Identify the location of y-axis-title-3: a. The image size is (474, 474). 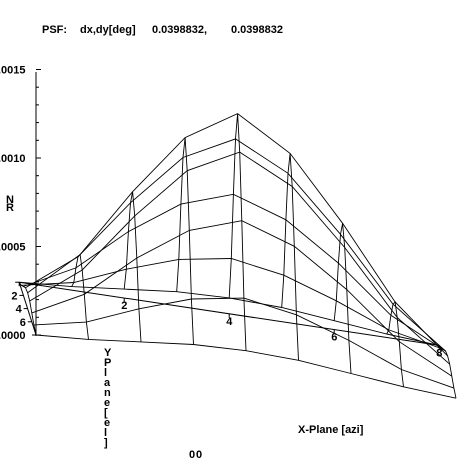
(107, 383).